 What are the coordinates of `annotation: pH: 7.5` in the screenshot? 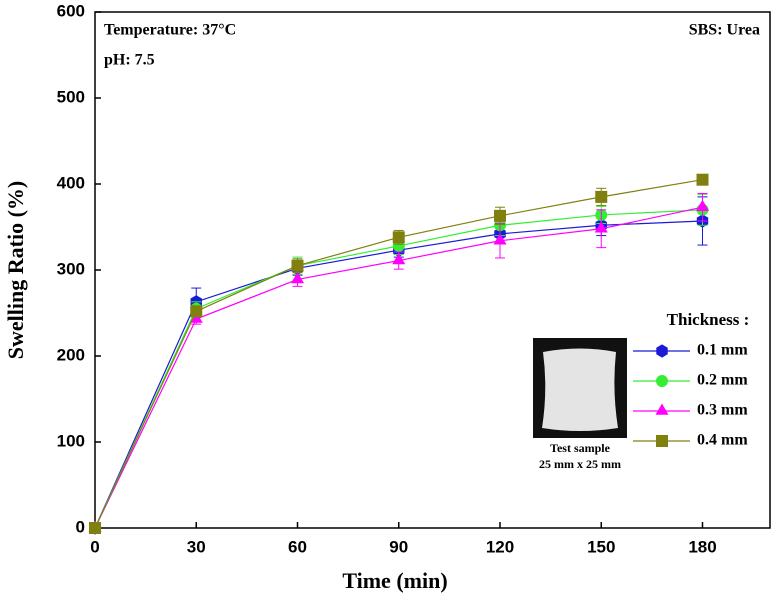 It's located at (129, 60).